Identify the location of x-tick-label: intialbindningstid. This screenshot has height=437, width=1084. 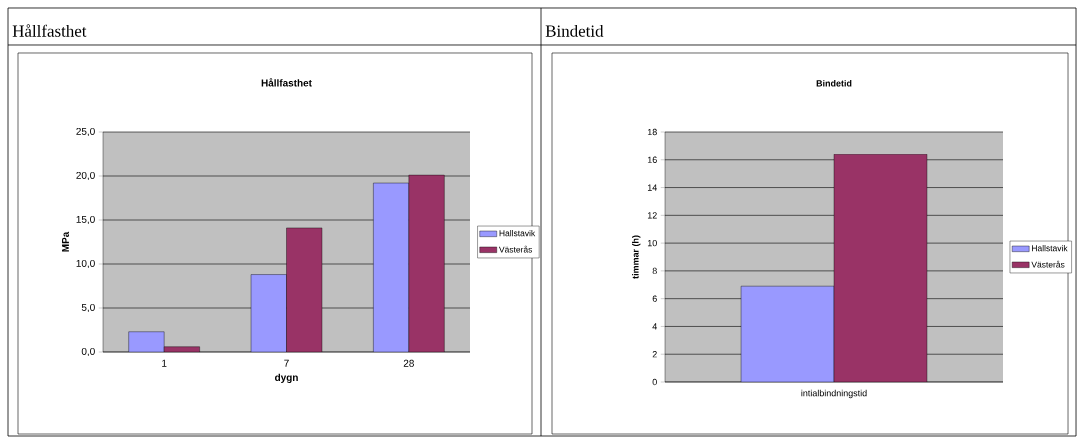
(834, 394).